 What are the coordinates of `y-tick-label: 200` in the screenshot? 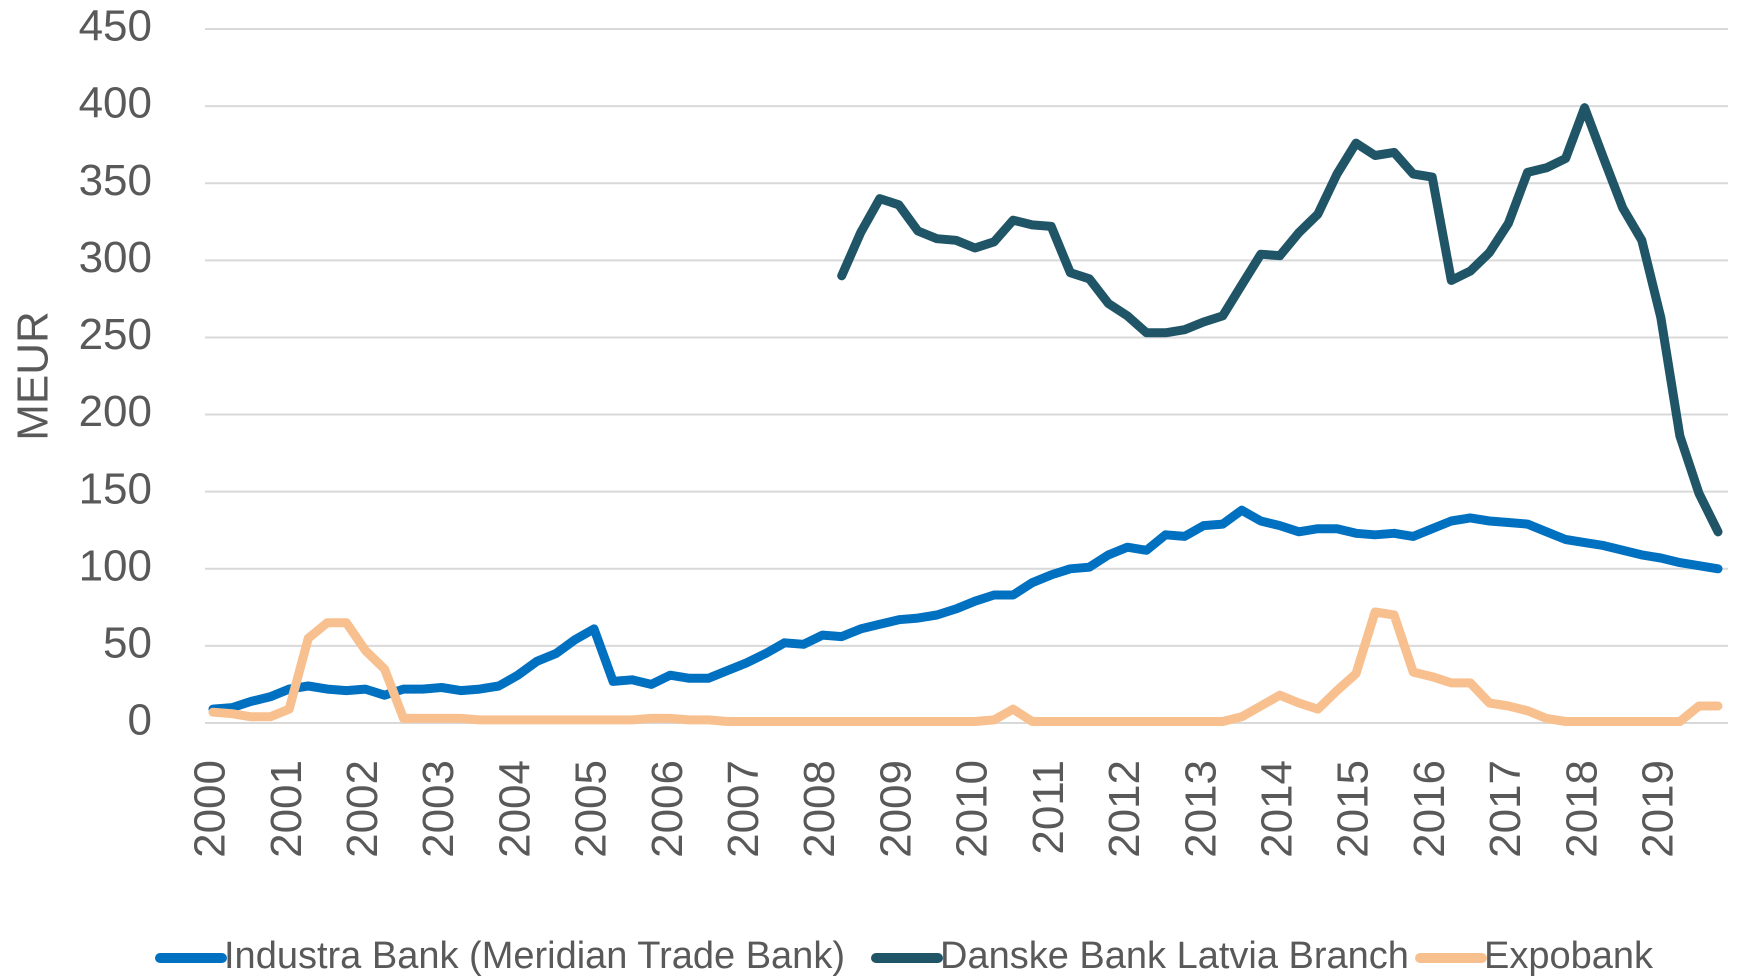 It's located at (115, 411).